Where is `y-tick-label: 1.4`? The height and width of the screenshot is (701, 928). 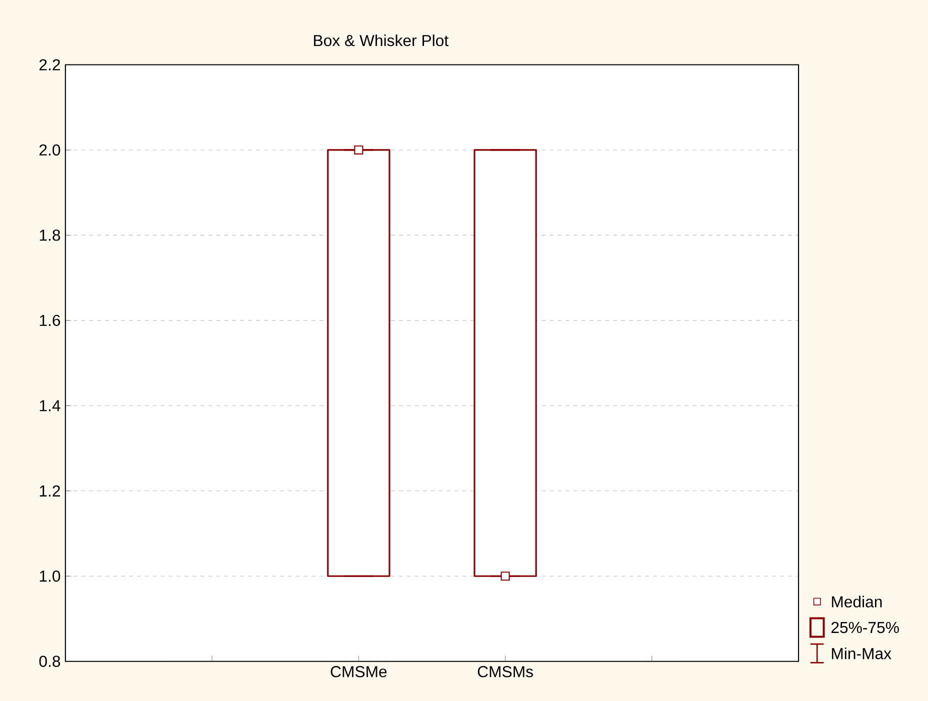
y-tick-label: 1.4 is located at coordinates (50, 406).